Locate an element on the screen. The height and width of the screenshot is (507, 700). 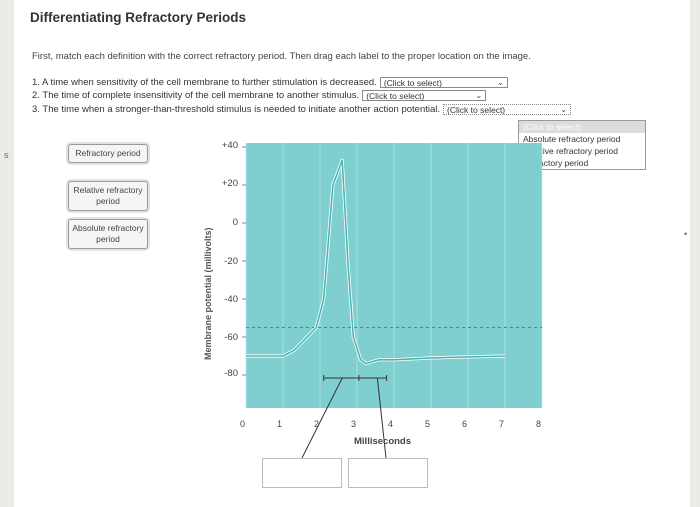
y-tick: -20 is located at coordinates (231, 261).